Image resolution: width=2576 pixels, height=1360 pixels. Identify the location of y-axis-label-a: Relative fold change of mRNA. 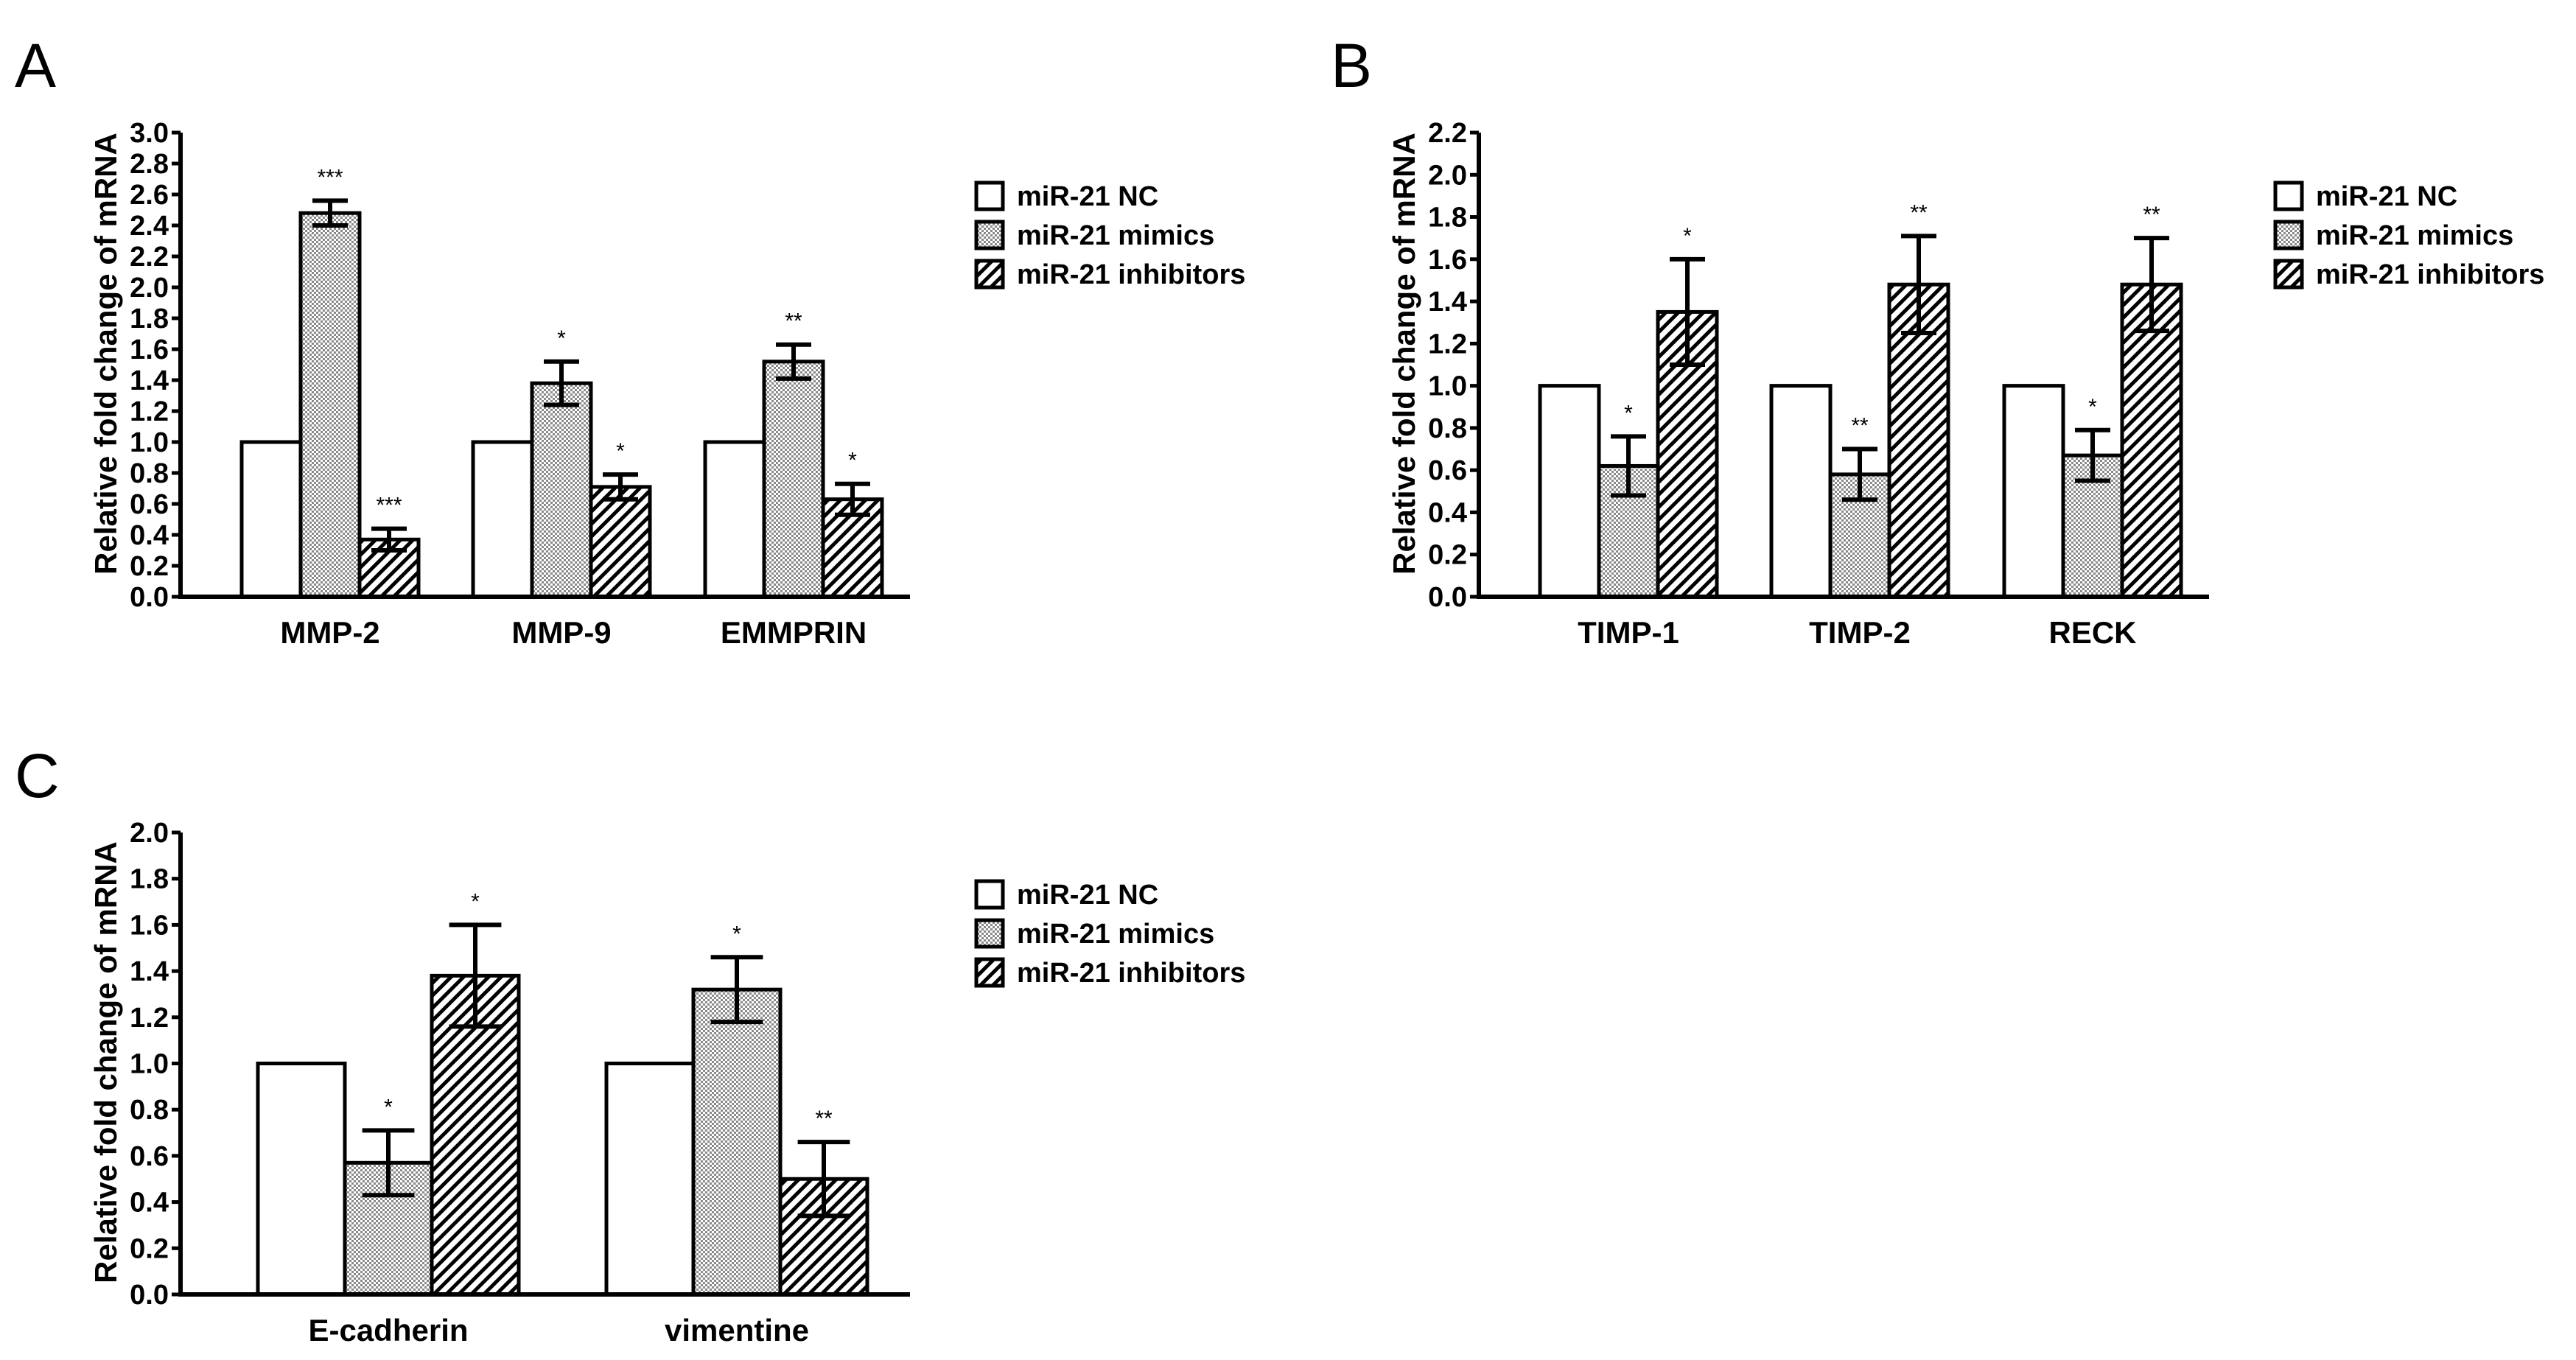
(105, 354).